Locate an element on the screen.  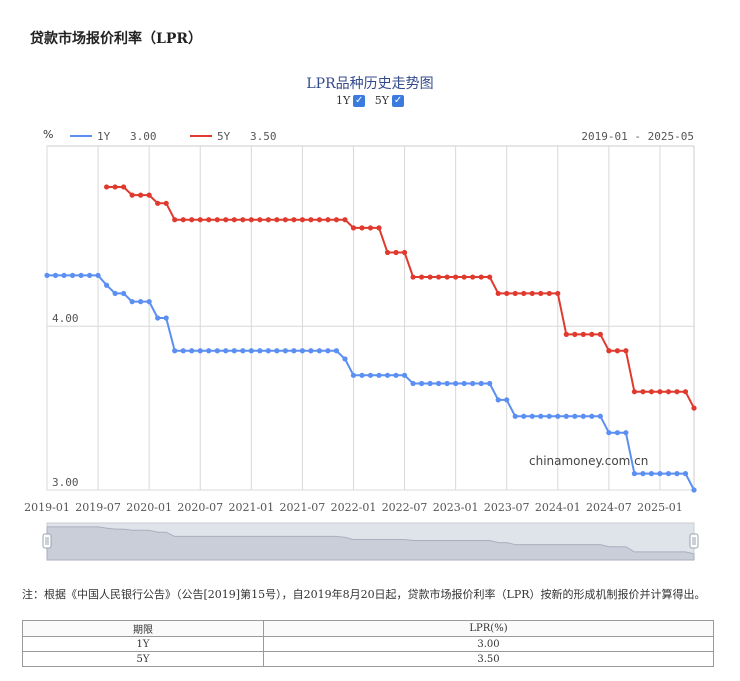
table-header-term: 期限 is located at coordinates (143, 628).